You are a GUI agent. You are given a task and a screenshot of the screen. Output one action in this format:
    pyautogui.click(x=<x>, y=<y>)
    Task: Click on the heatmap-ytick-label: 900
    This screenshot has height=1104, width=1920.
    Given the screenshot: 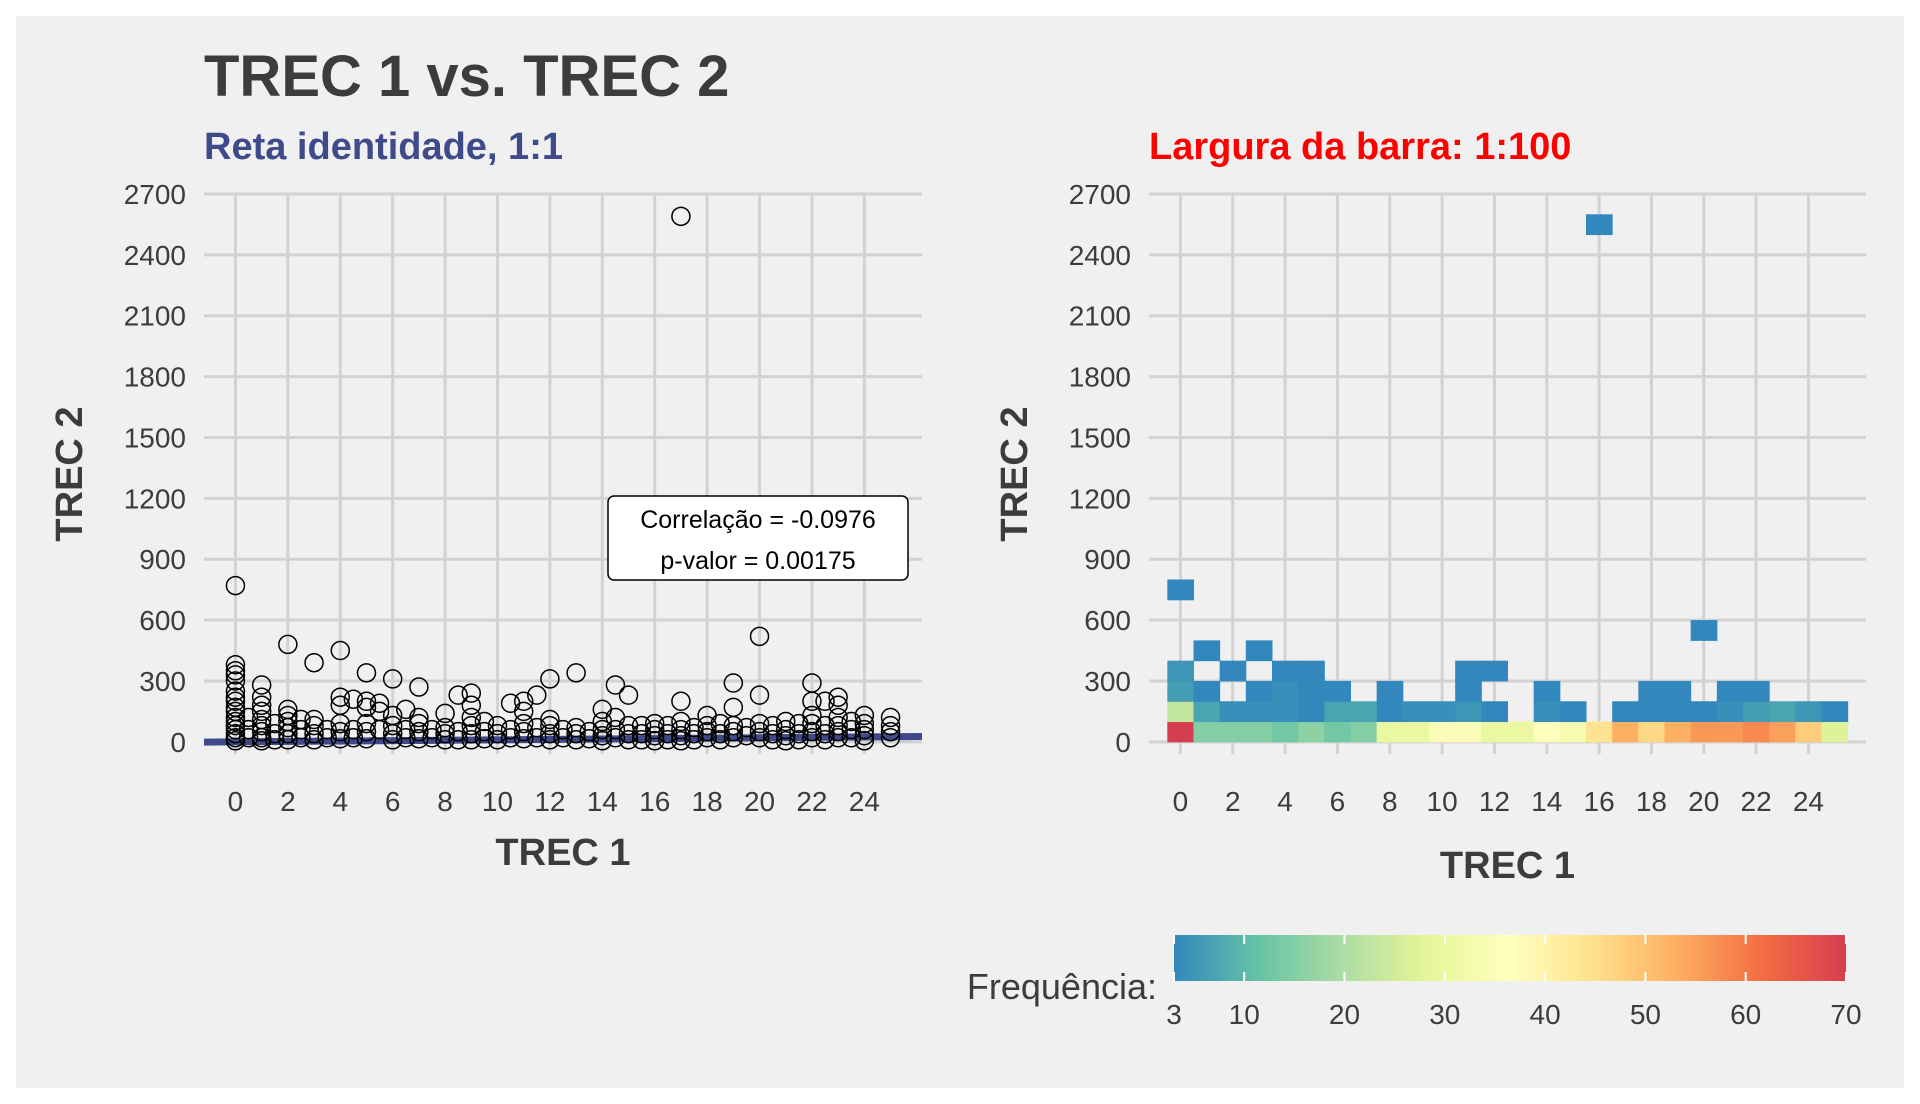 What is the action you would take?
    pyautogui.click(x=1107, y=559)
    